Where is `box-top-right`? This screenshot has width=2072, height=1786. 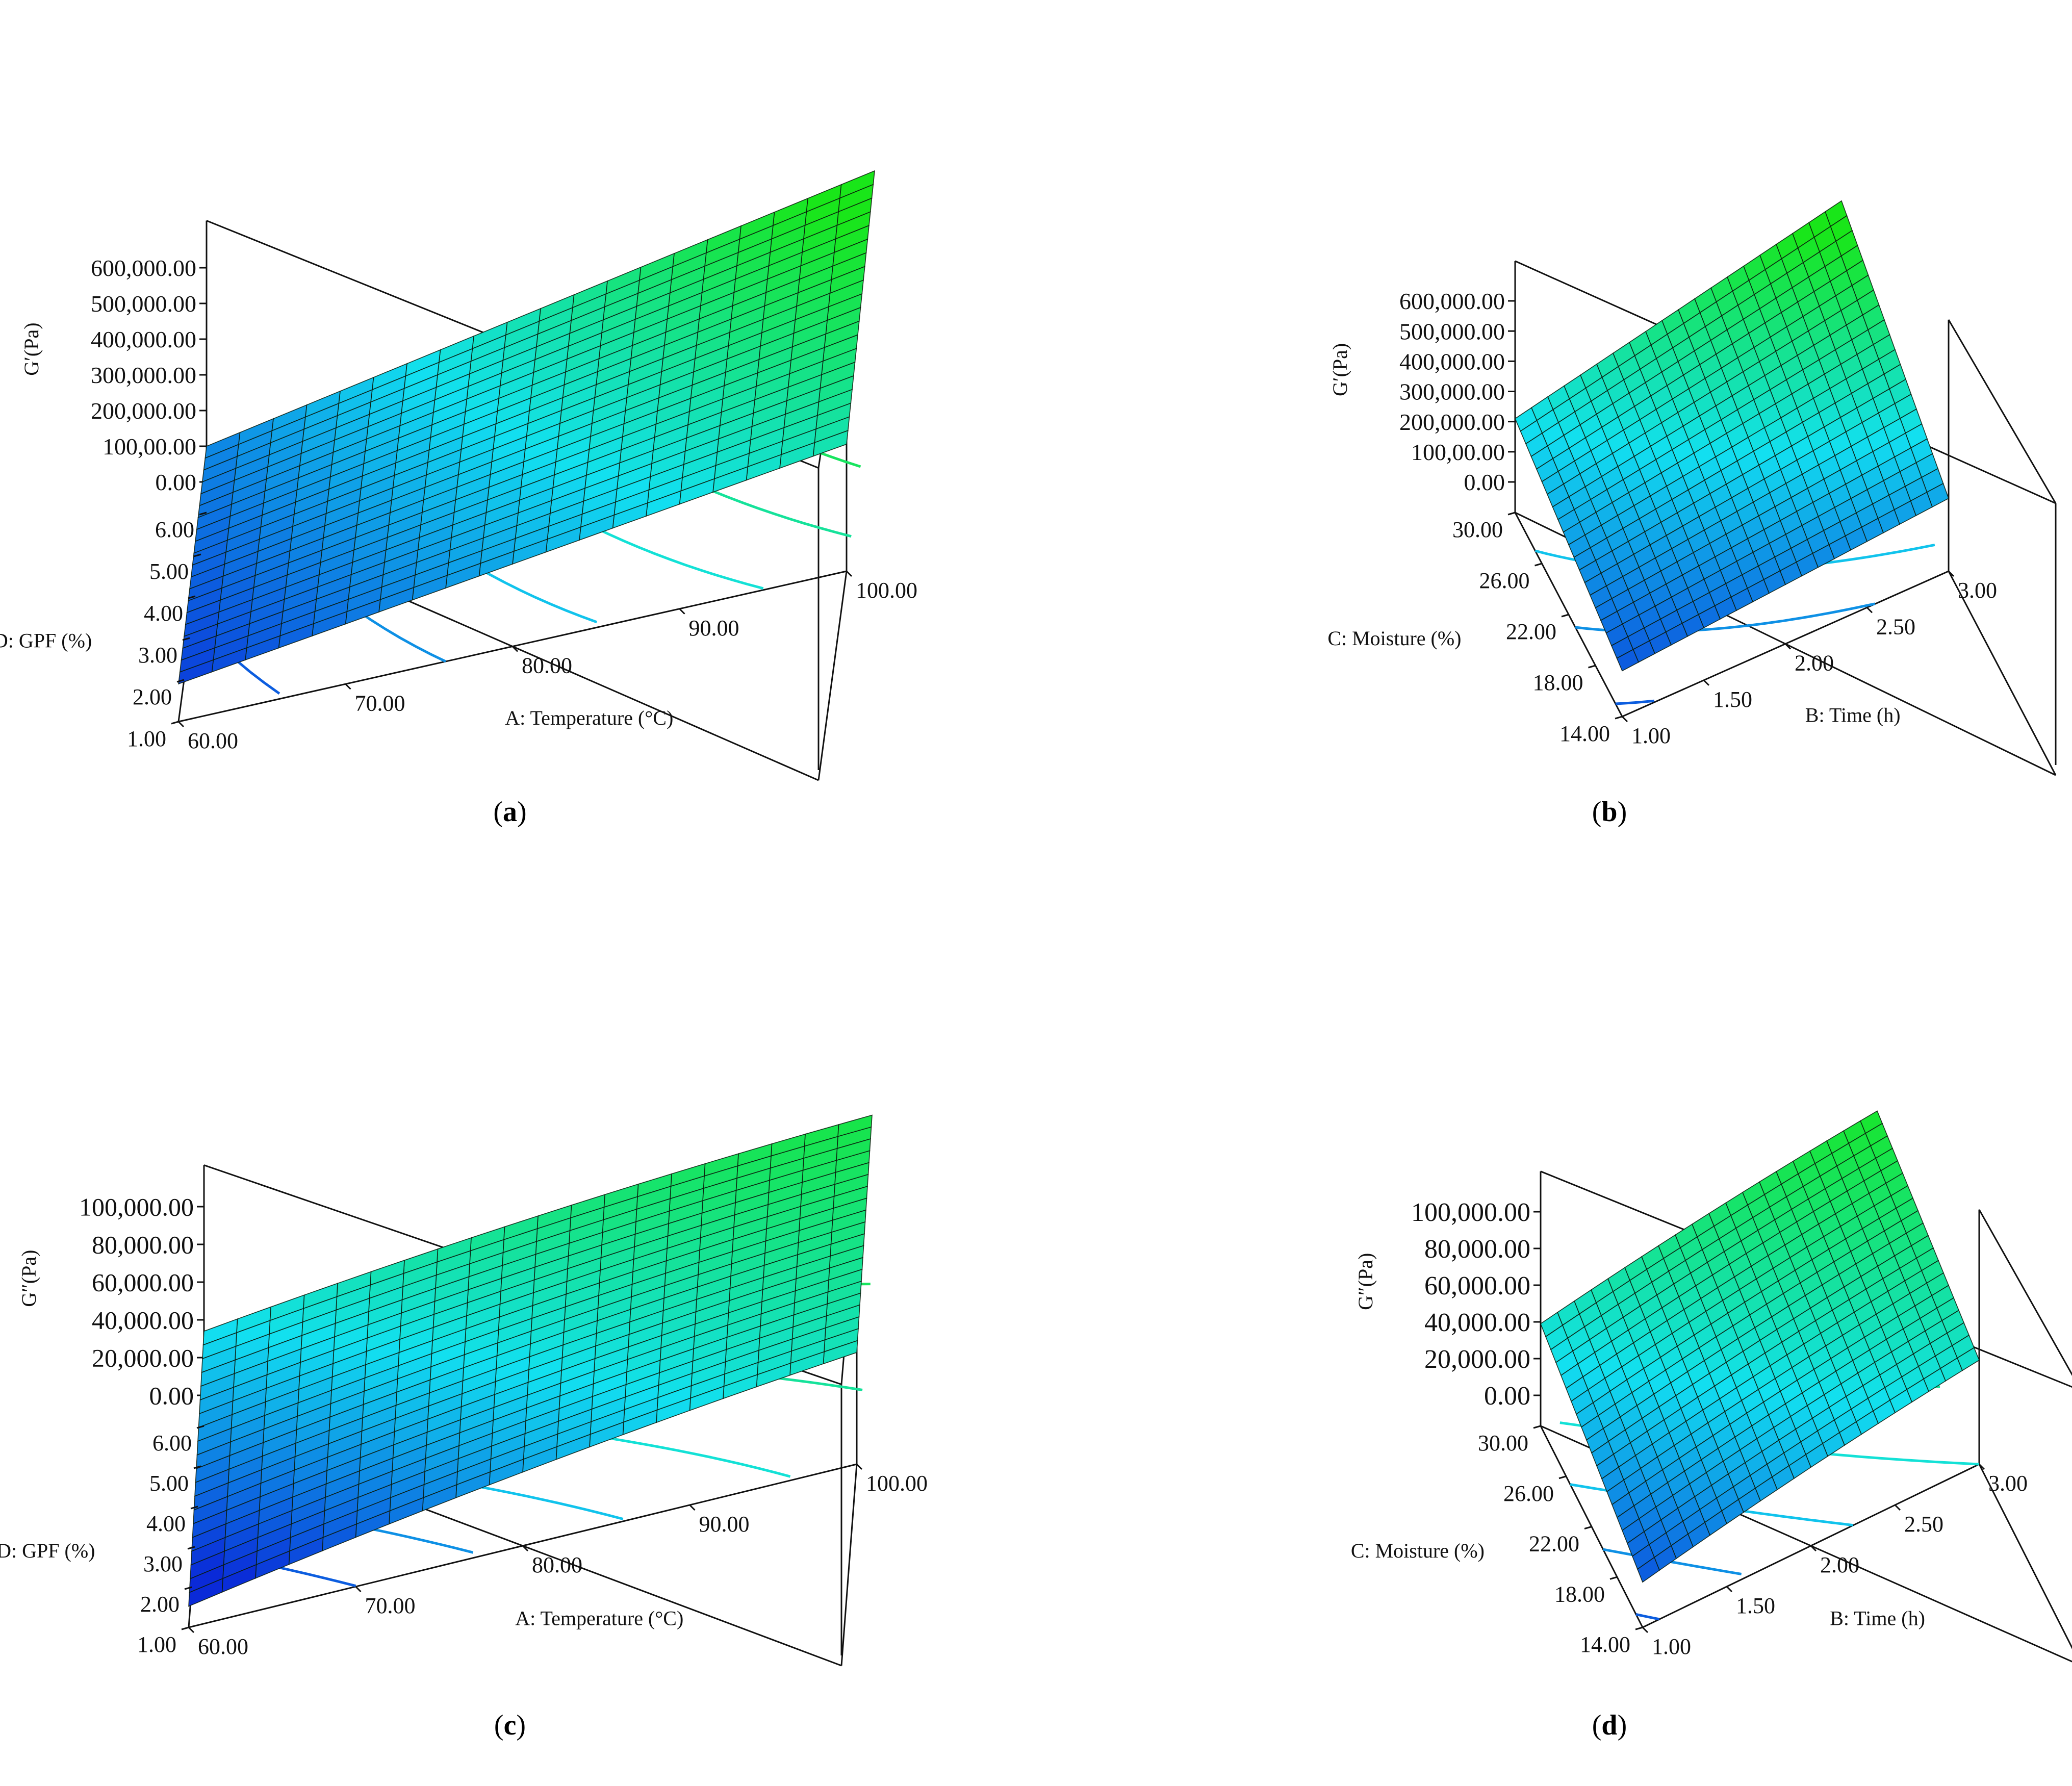 box-top-right is located at coordinates (2025, 1292).